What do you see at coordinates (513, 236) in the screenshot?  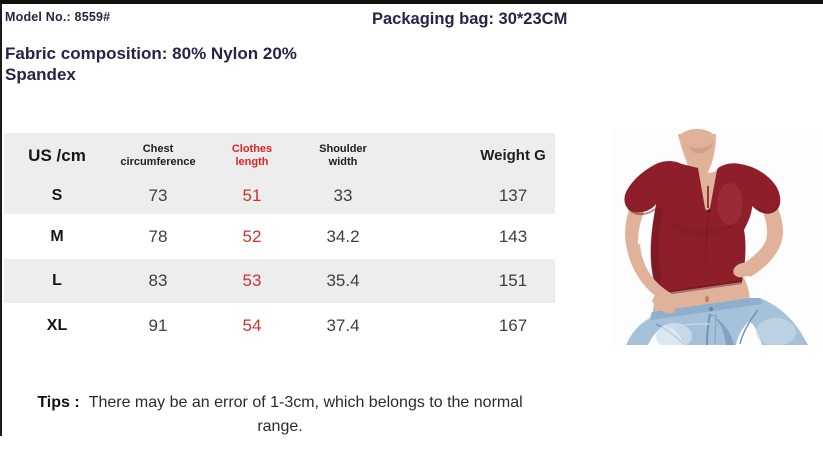 I see `weight-value: 143` at bounding box center [513, 236].